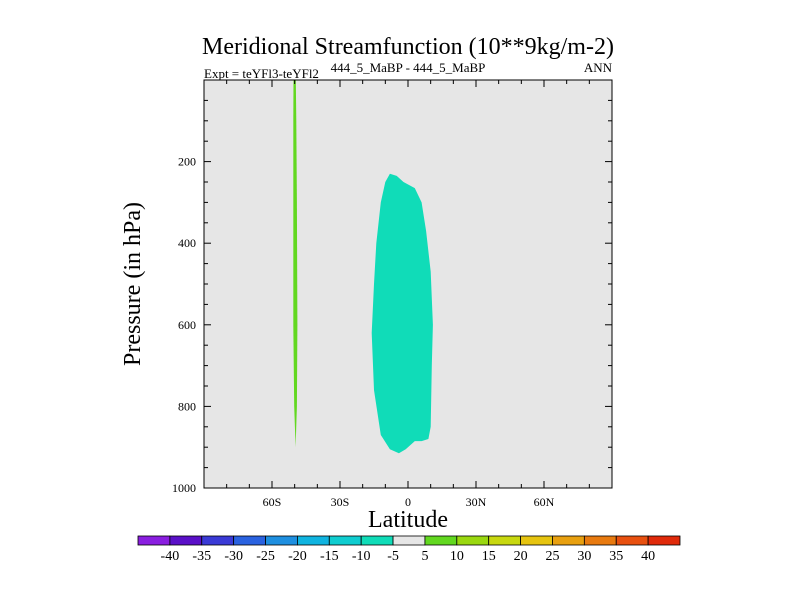 This screenshot has width=800, height=600. What do you see at coordinates (598, 67) in the screenshot?
I see `subtitle-right: ANN` at bounding box center [598, 67].